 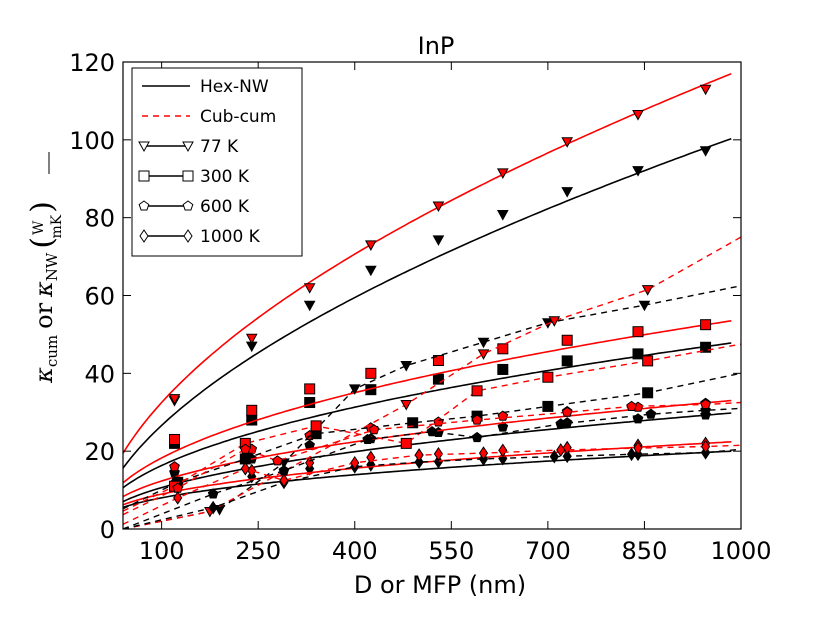 What do you see at coordinates (548, 551) in the screenshot?
I see `x-tick-label: 700` at bounding box center [548, 551].